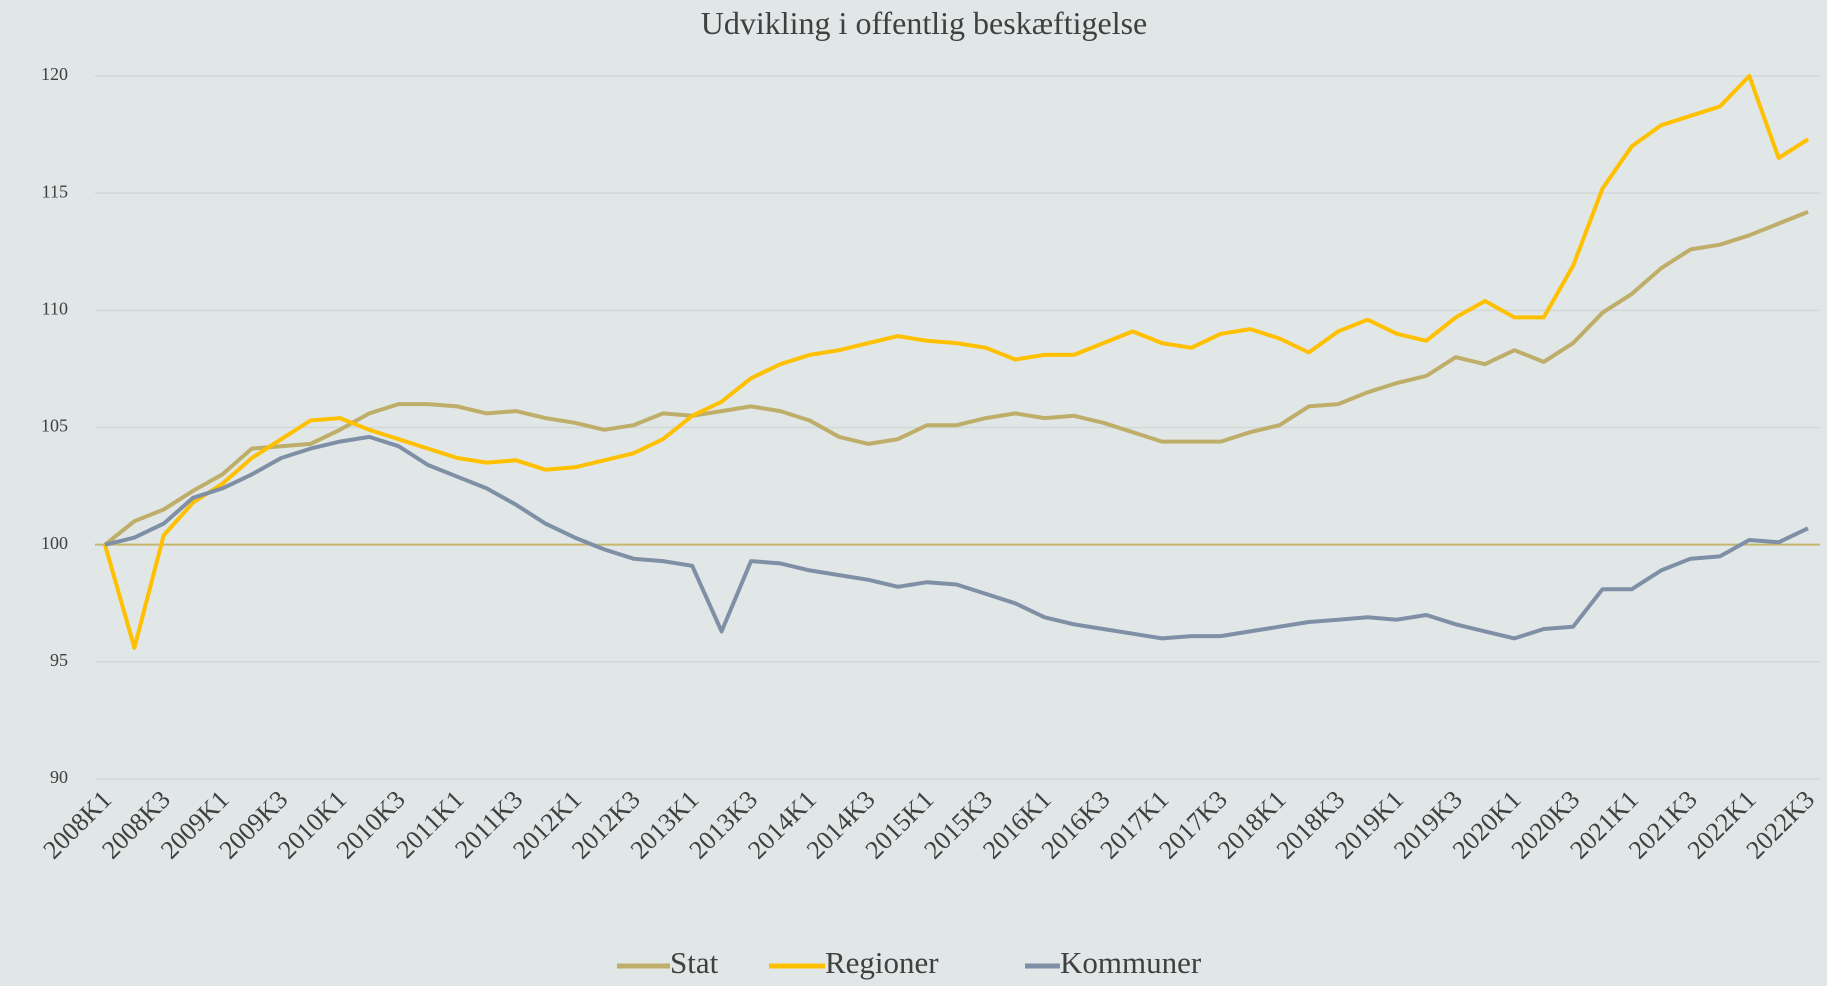 The image size is (1827, 986). What do you see at coordinates (694, 962) in the screenshot?
I see `legend-label: Stat` at bounding box center [694, 962].